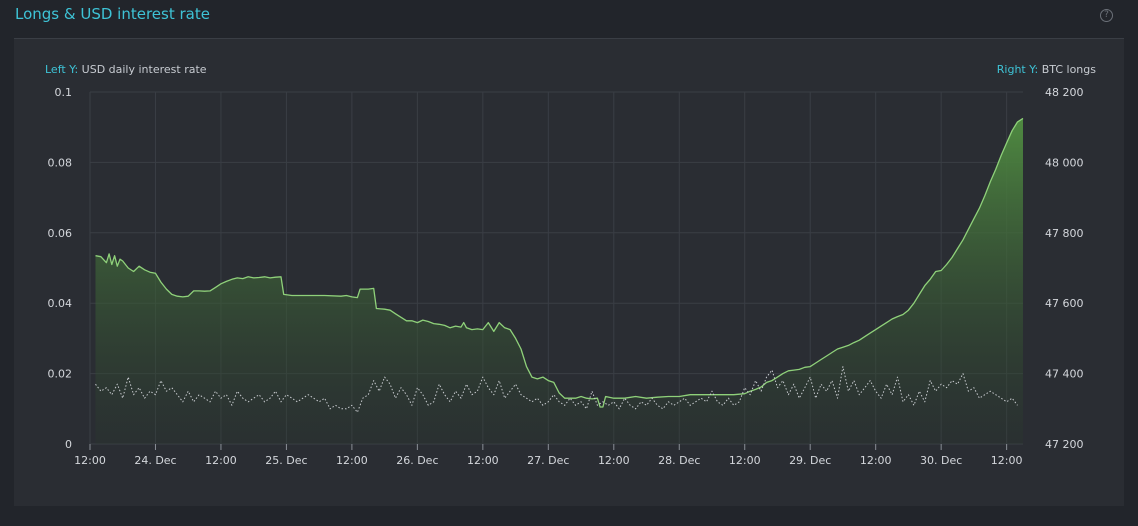 The height and width of the screenshot is (526, 1138). What do you see at coordinates (679, 460) in the screenshot?
I see `x-tick-label: 28. Dec` at bounding box center [679, 460].